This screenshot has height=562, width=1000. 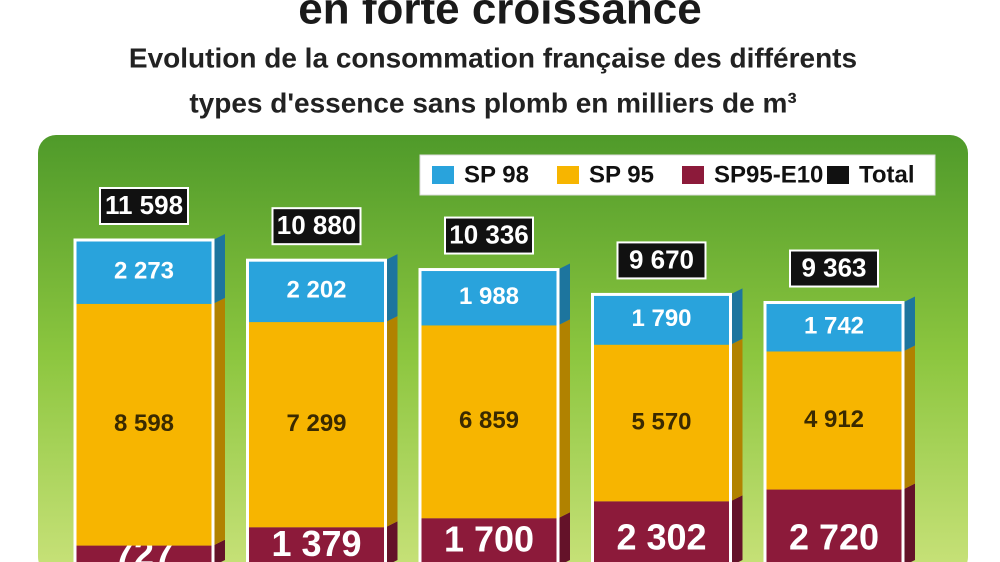 I want to click on total-label: 9 670, so click(x=661, y=259).